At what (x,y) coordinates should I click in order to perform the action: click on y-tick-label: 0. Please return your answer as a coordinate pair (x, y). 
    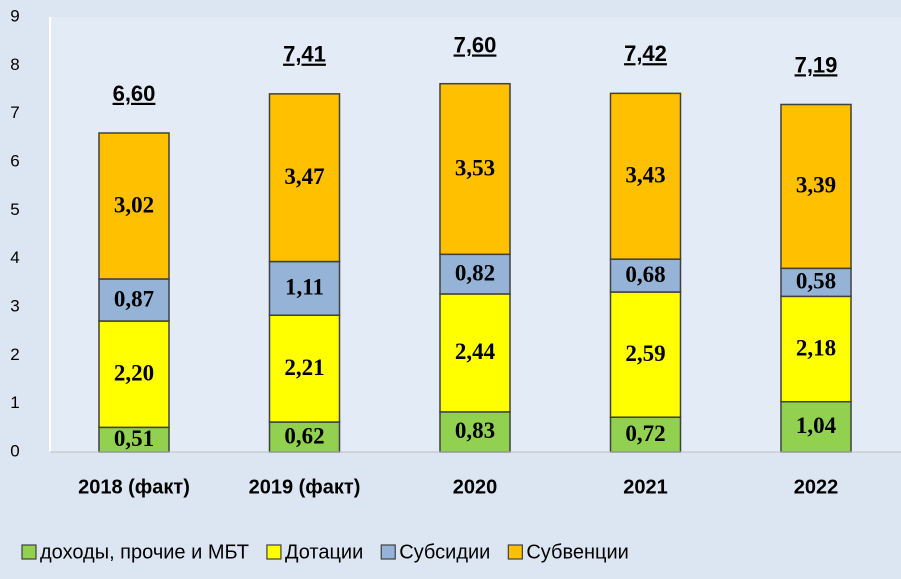
    Looking at the image, I should click on (14, 450).